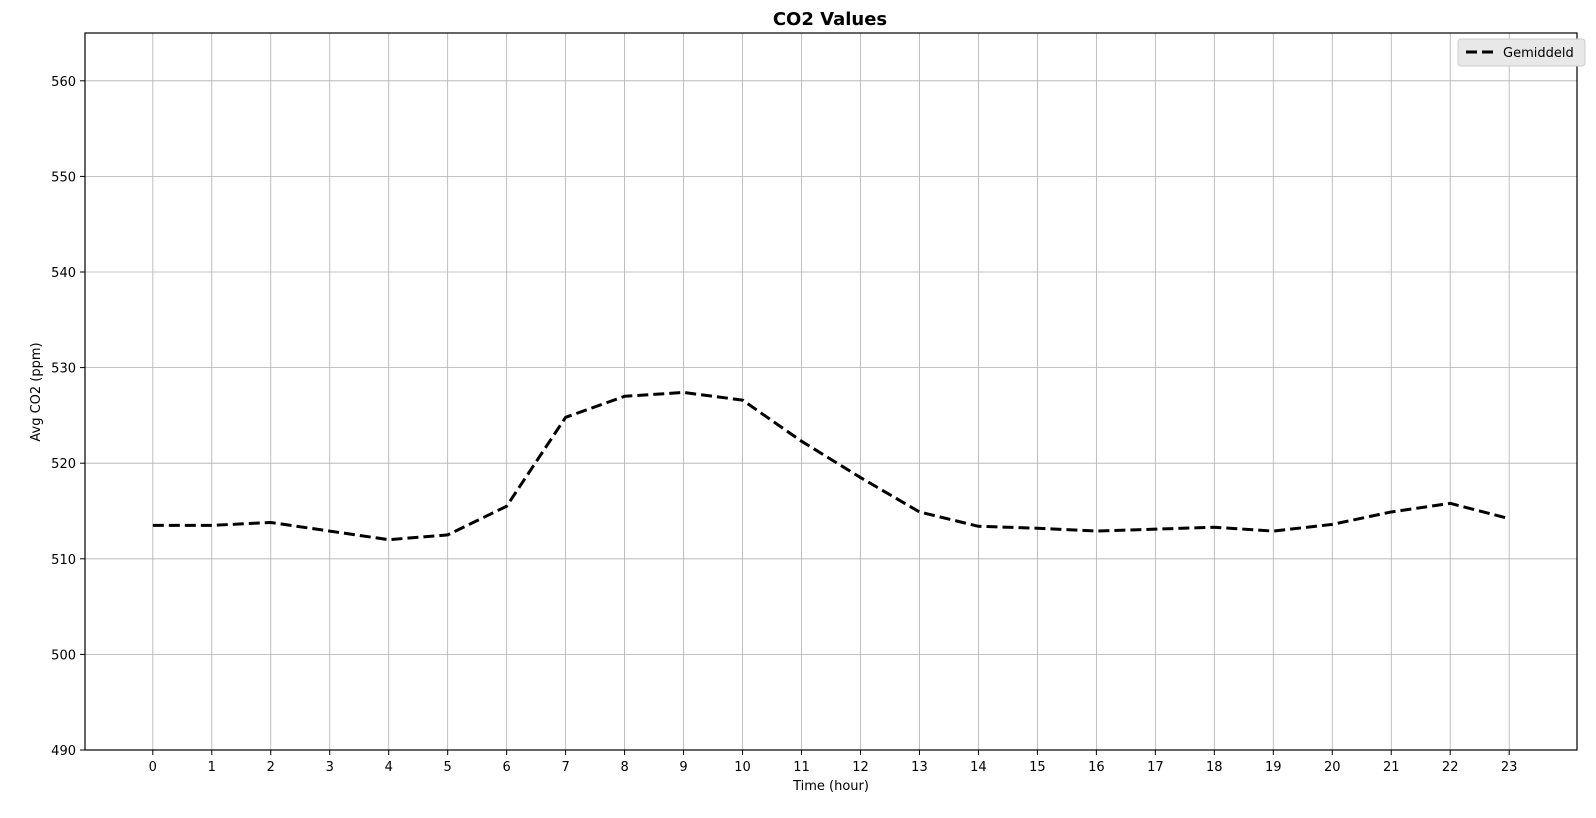 The height and width of the screenshot is (818, 1596). What do you see at coordinates (63, 751) in the screenshot?
I see `y-tick-label: 490` at bounding box center [63, 751].